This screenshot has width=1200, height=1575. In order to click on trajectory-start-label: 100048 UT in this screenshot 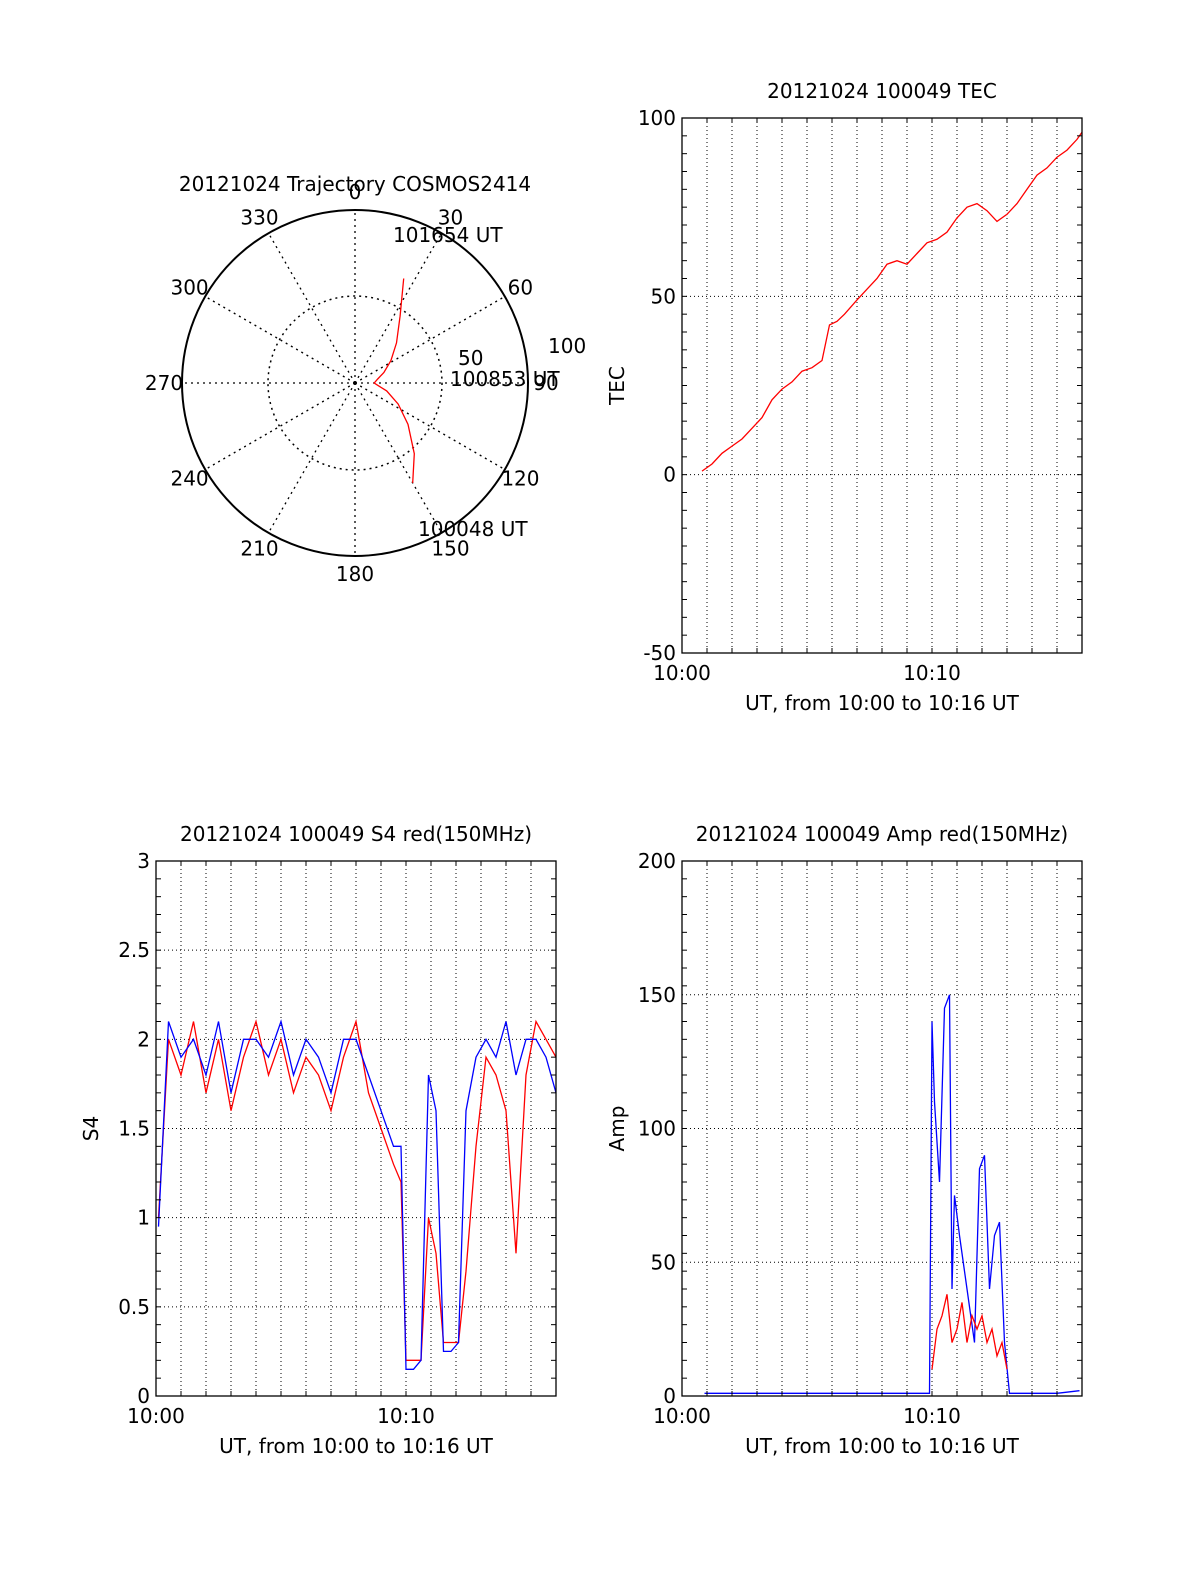, I will do `click(473, 529)`.